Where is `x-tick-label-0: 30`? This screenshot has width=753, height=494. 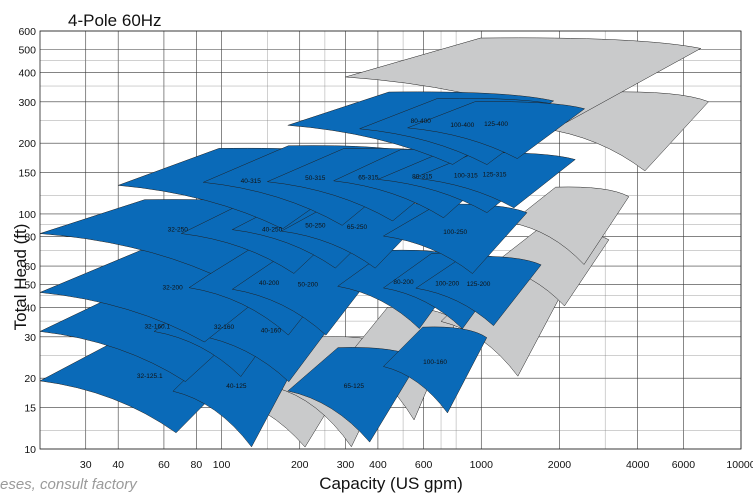
x-tick-label-0: 30 is located at coordinates (86, 465).